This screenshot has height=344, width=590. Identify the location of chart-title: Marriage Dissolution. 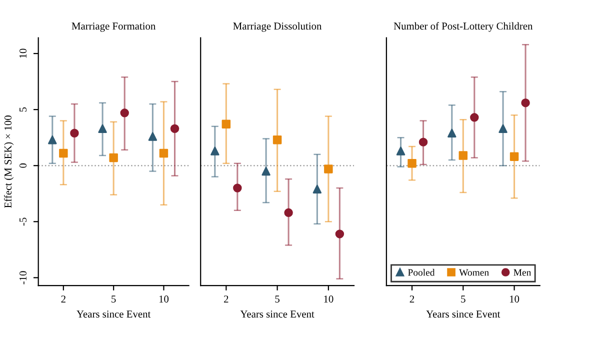
(277, 27).